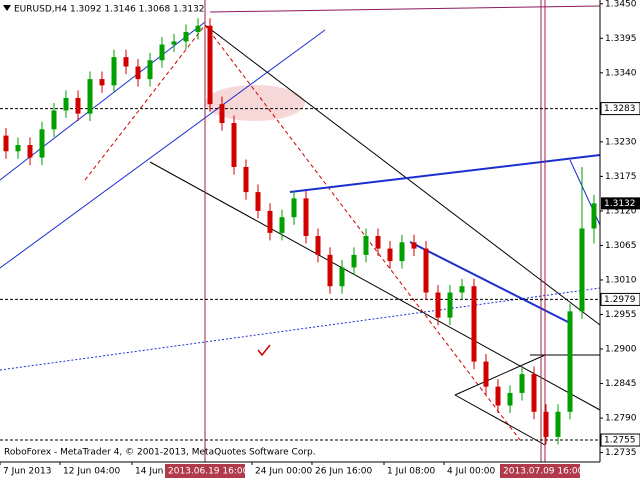  Describe the element at coordinates (411, 472) in the screenshot. I see `x-tick-label: 1 Jul 08:00` at that location.